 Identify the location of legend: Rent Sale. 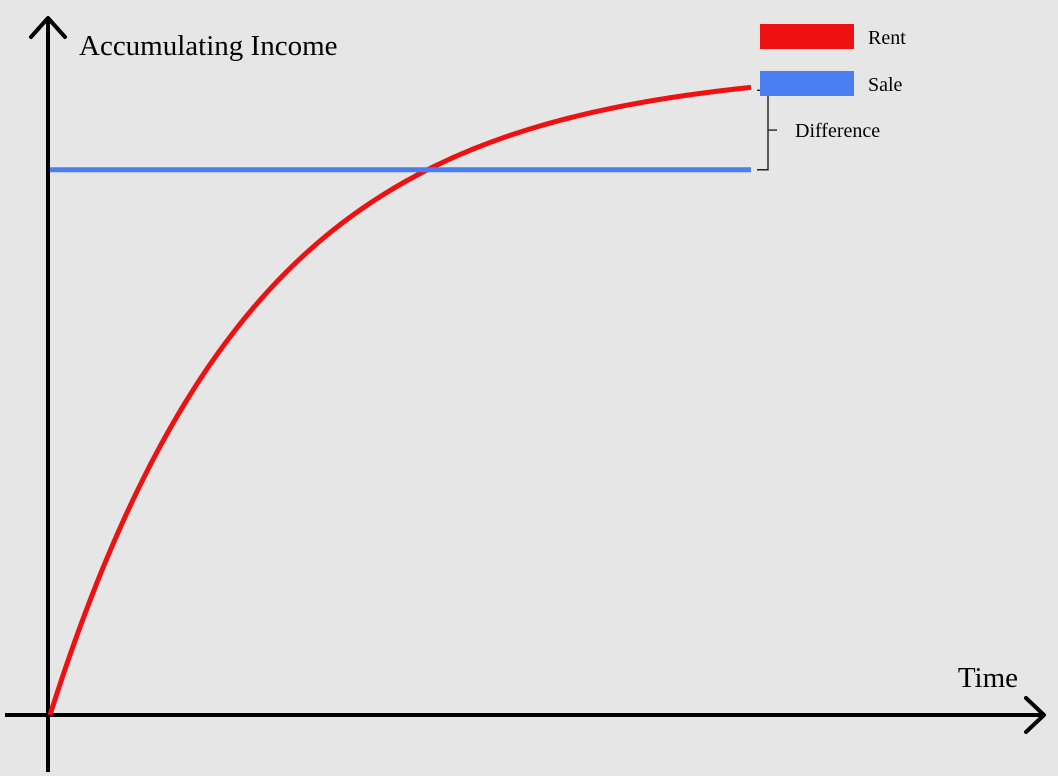
(833, 60).